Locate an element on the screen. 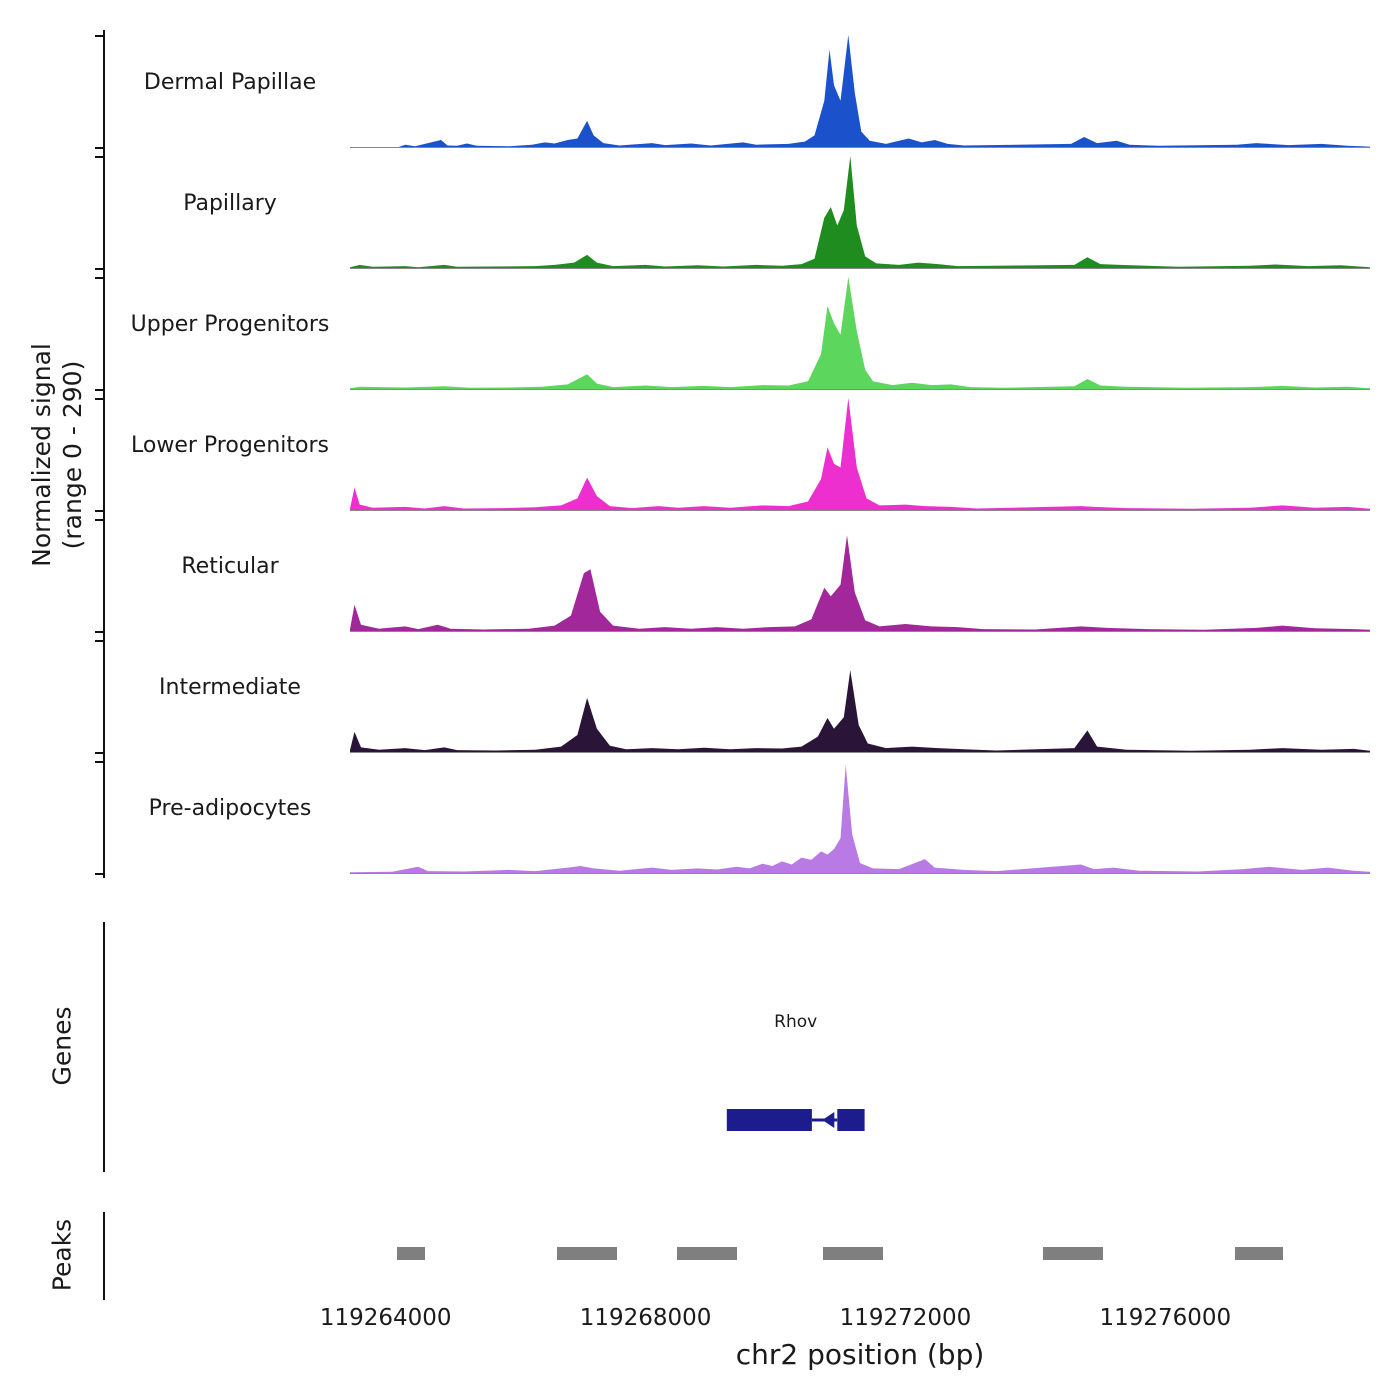  peaks-axis-spine is located at coordinates (104, 1256).